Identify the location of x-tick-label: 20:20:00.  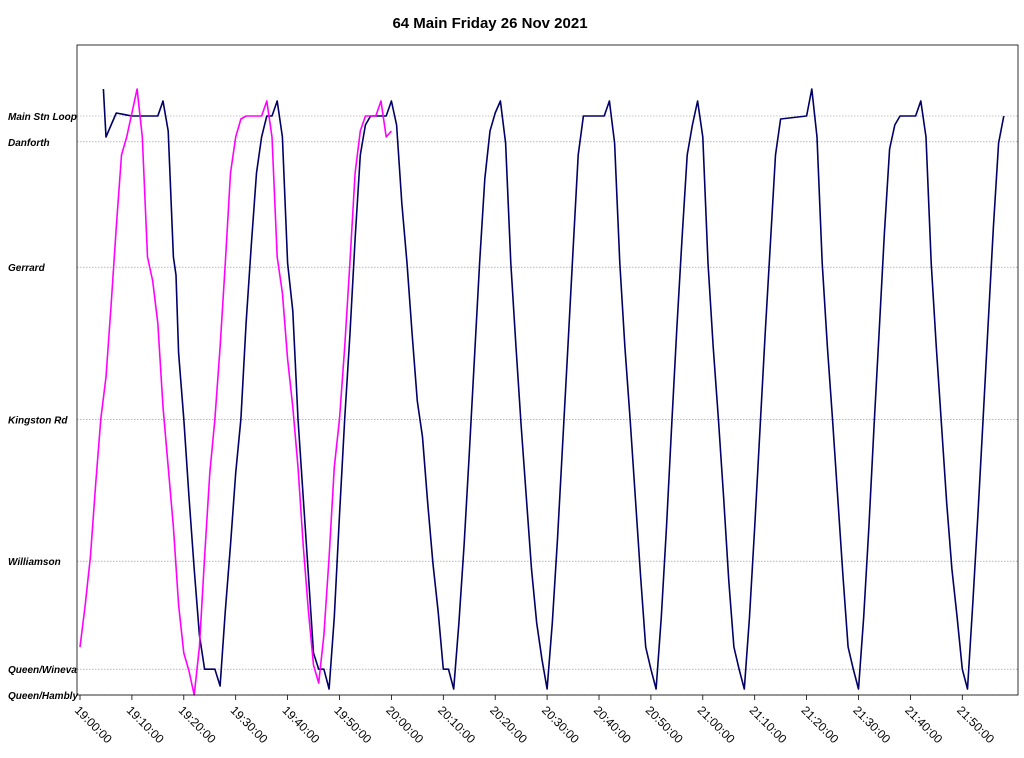
(508, 724).